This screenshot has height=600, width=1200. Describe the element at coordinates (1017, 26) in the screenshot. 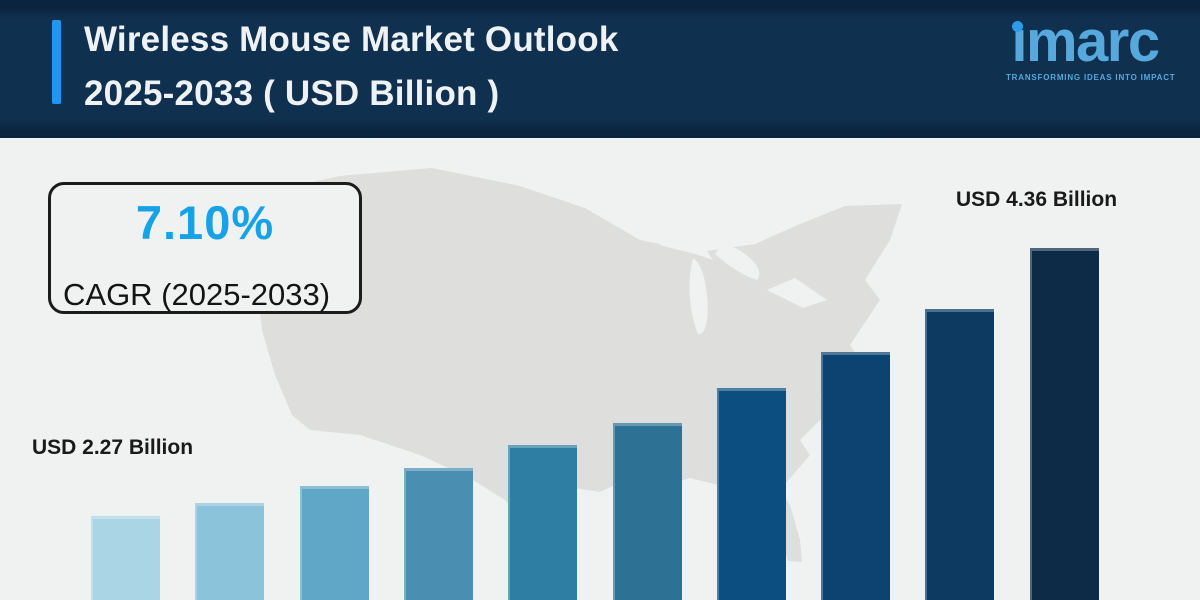

I see `imarc-logo-dot-icon` at that location.